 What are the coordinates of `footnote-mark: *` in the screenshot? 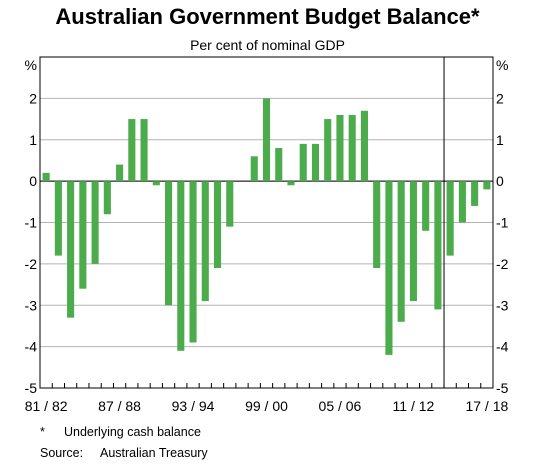 It's located at (42, 432).